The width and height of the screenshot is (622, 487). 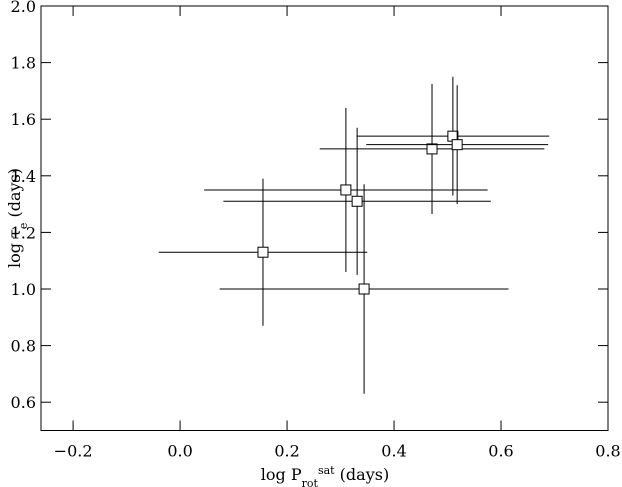 What do you see at coordinates (500, 451) in the screenshot?
I see `x-tick-label: 0.6` at bounding box center [500, 451].